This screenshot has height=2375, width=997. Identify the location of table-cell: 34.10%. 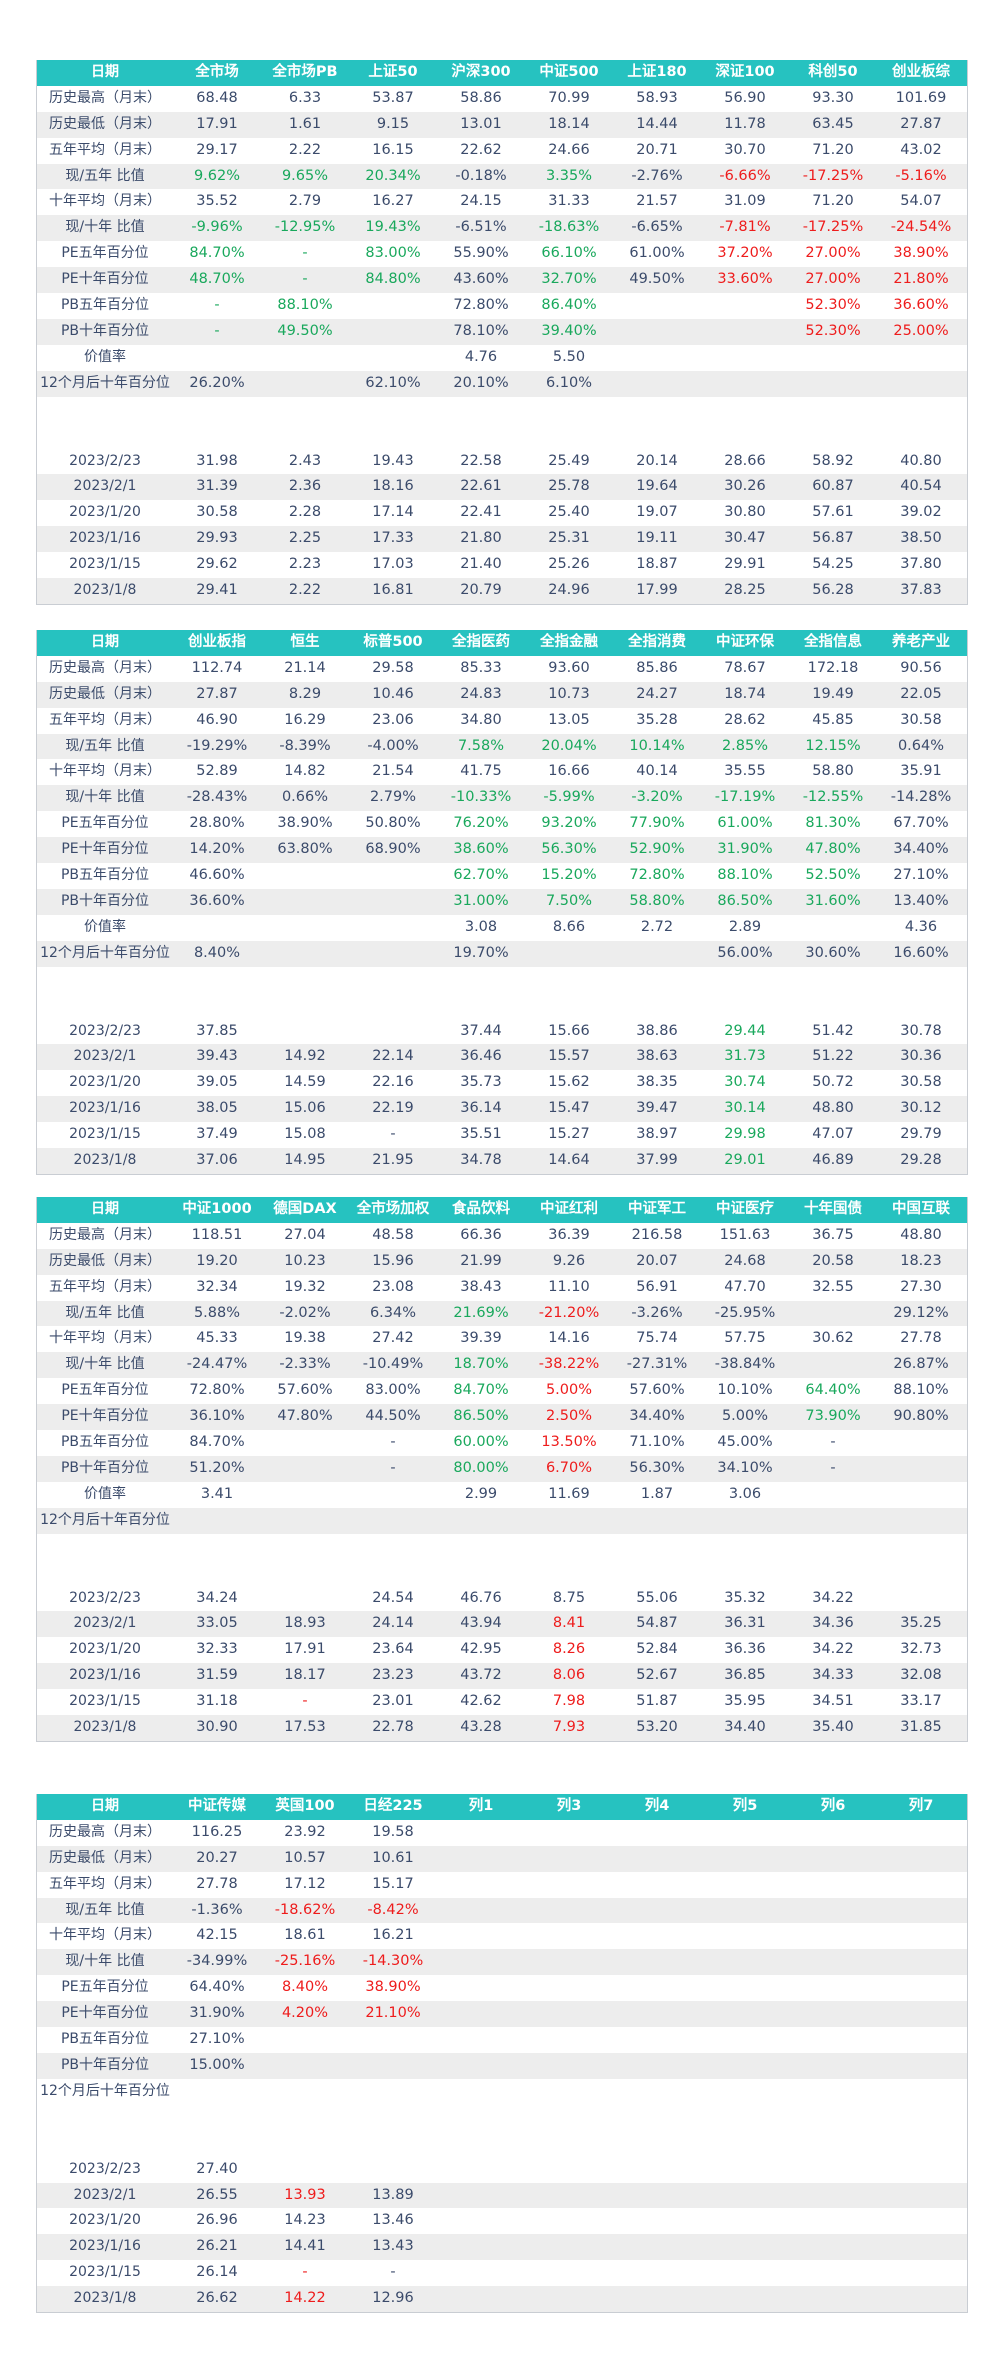
(745, 1467).